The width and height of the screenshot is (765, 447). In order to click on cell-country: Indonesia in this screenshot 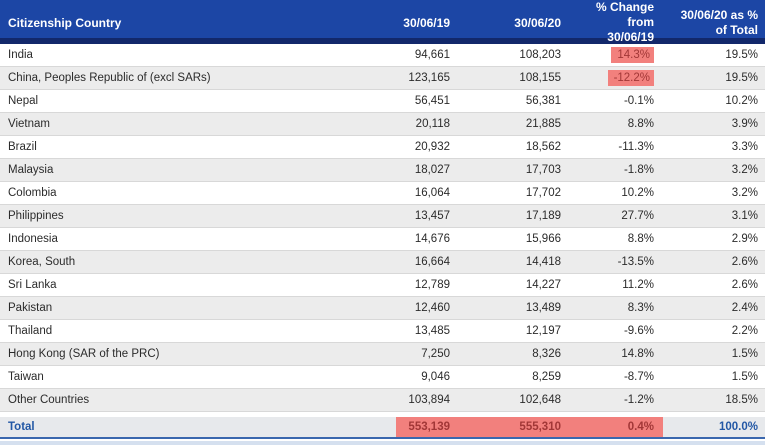, I will do `click(33, 239)`.